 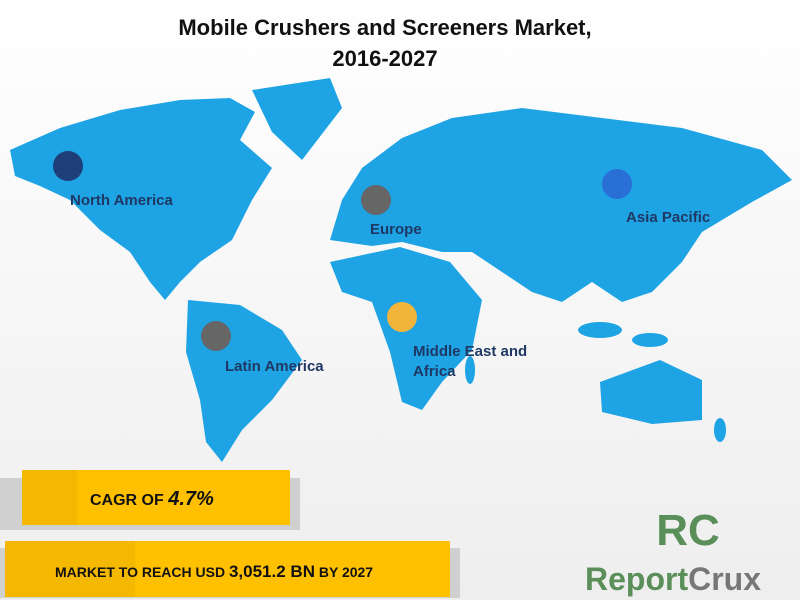 What do you see at coordinates (434, 371) in the screenshot?
I see `region-label: Africa` at bounding box center [434, 371].